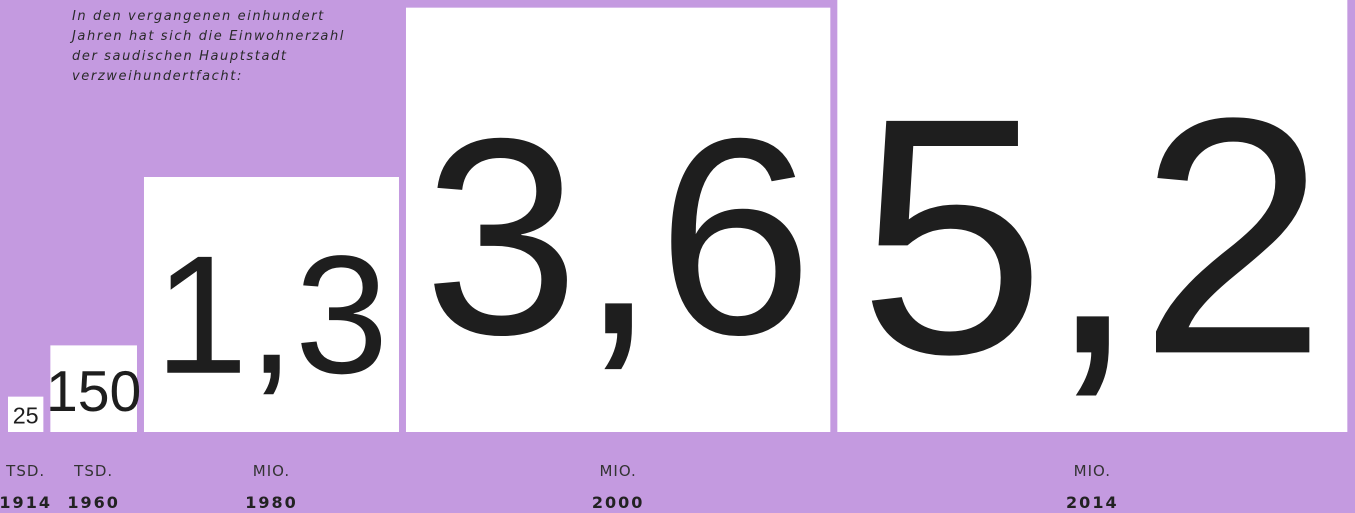 The image size is (1355, 513). What do you see at coordinates (93, 502) in the screenshot?
I see `year-label: 1960` at bounding box center [93, 502].